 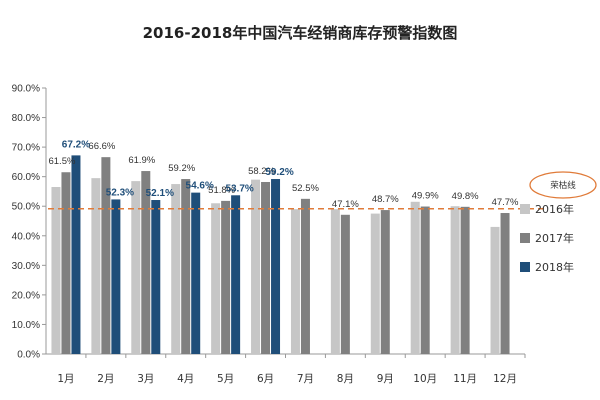 I want to click on x-tick-label: 4月, so click(x=185, y=379).